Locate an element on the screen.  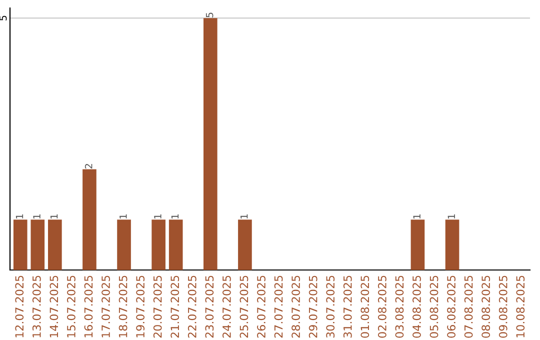
x-tick-label: 20.07.2025 is located at coordinates (157, 307).